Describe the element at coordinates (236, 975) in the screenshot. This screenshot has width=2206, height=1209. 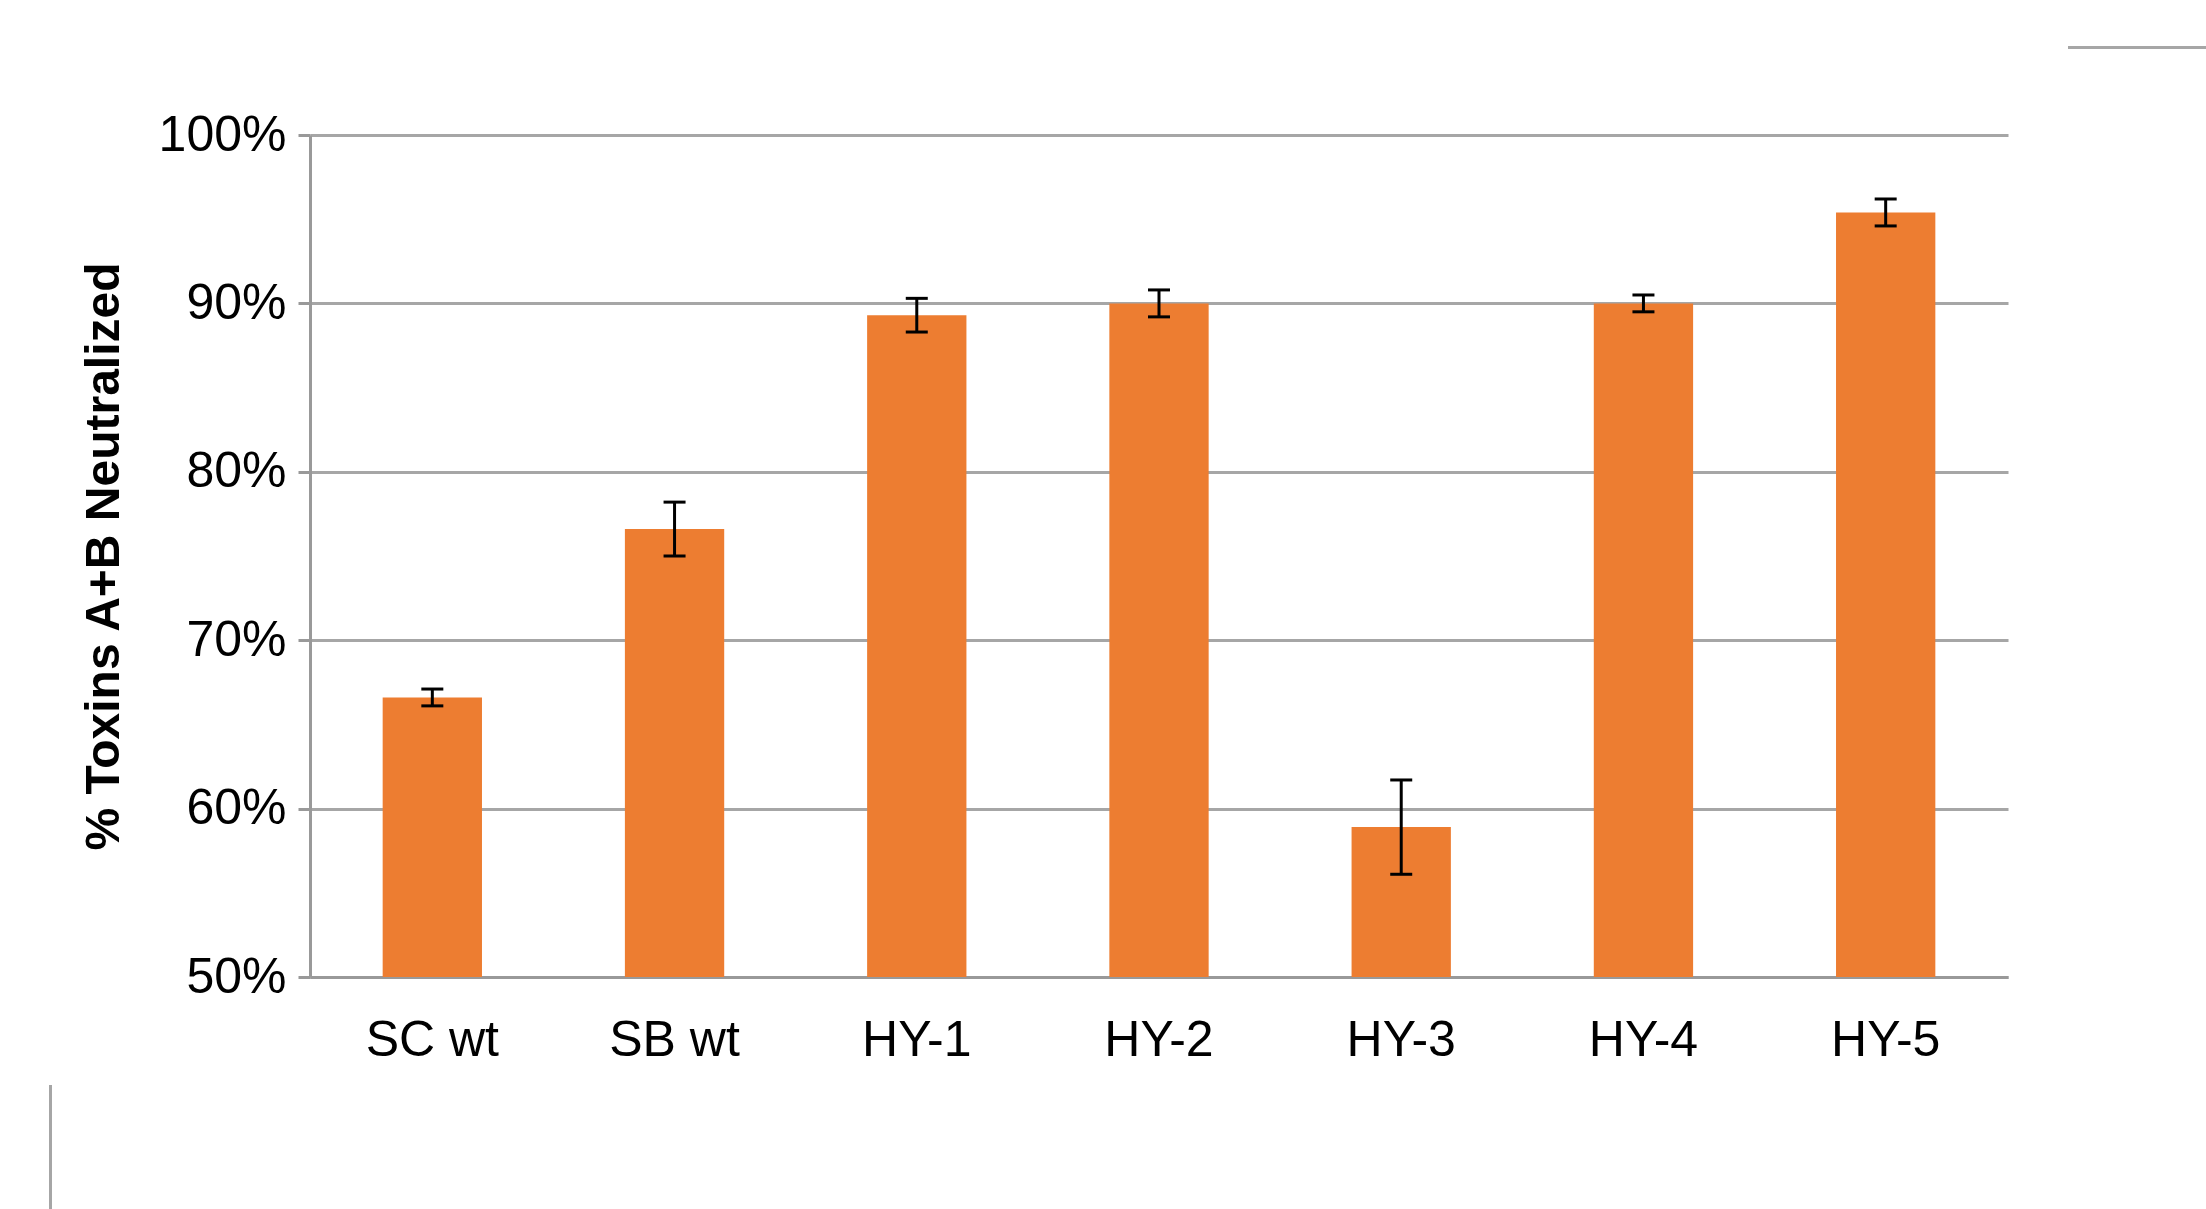
I see `y-tick-label: 50%` at that location.